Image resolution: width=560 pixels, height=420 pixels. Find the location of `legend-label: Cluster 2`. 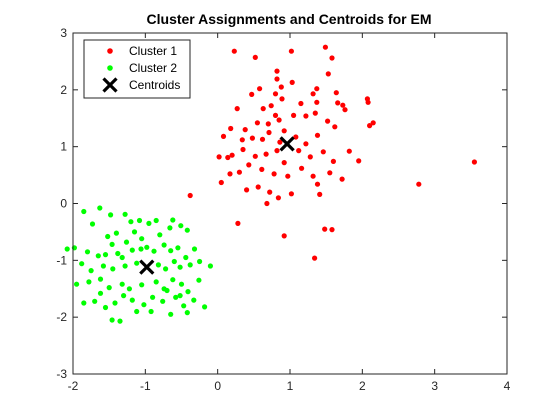

legend-label: Cluster 2 is located at coordinates (153, 68).